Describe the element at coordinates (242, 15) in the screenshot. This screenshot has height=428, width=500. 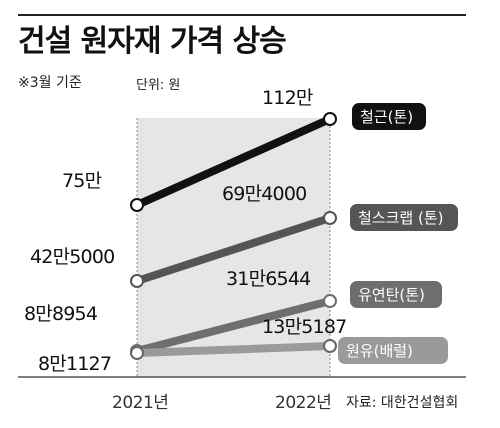
I see `top-rule` at that location.